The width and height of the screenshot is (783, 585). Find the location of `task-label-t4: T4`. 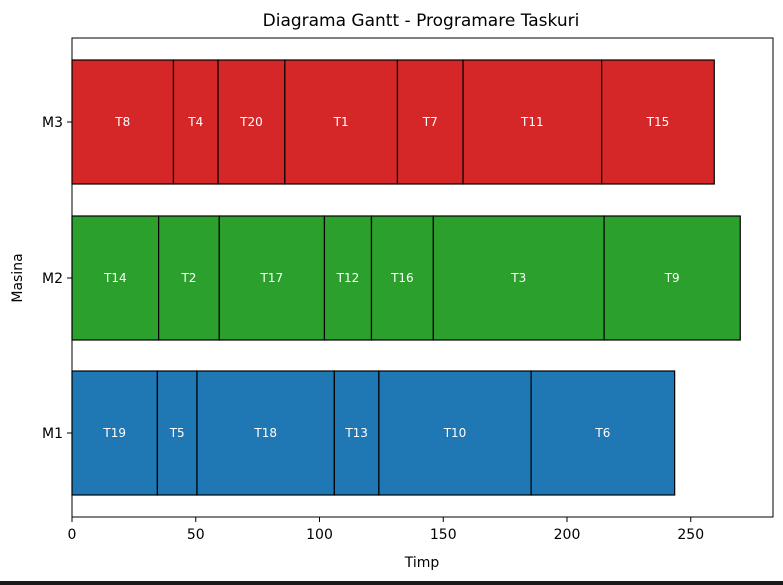

task-label-t4: T4 is located at coordinates (195, 122).